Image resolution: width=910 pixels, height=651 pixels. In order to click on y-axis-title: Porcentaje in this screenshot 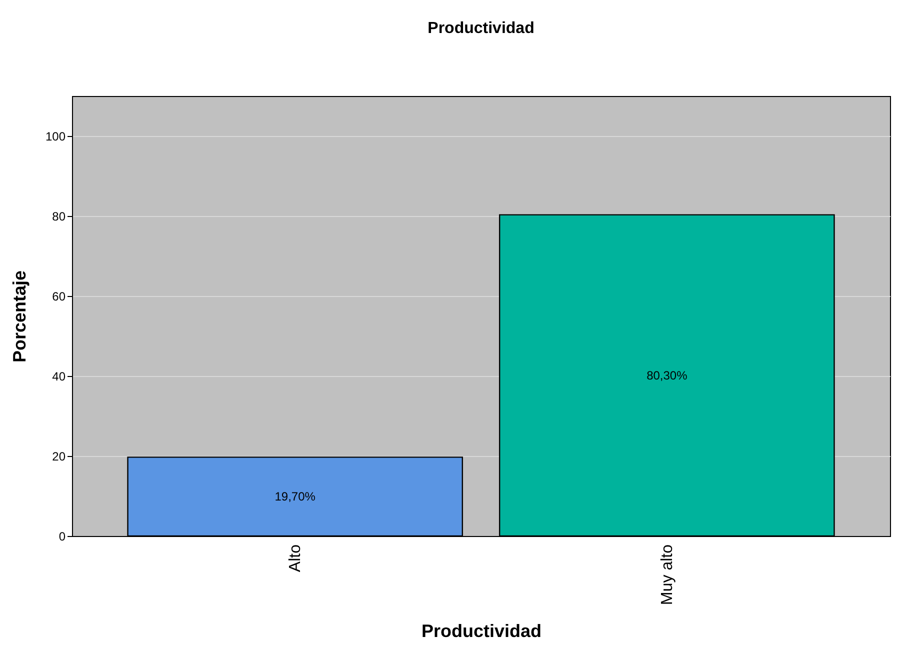, I will do `click(19, 316)`.